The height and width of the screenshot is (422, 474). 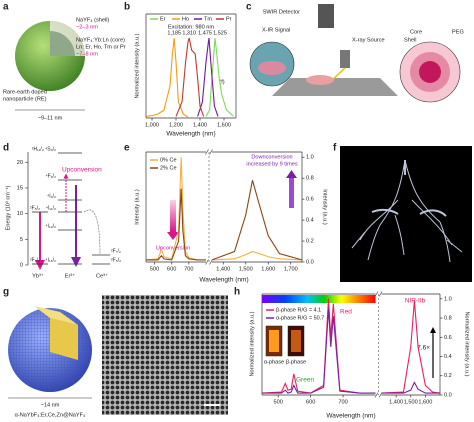 I want to click on panel-label: c, so click(x=249, y=7).